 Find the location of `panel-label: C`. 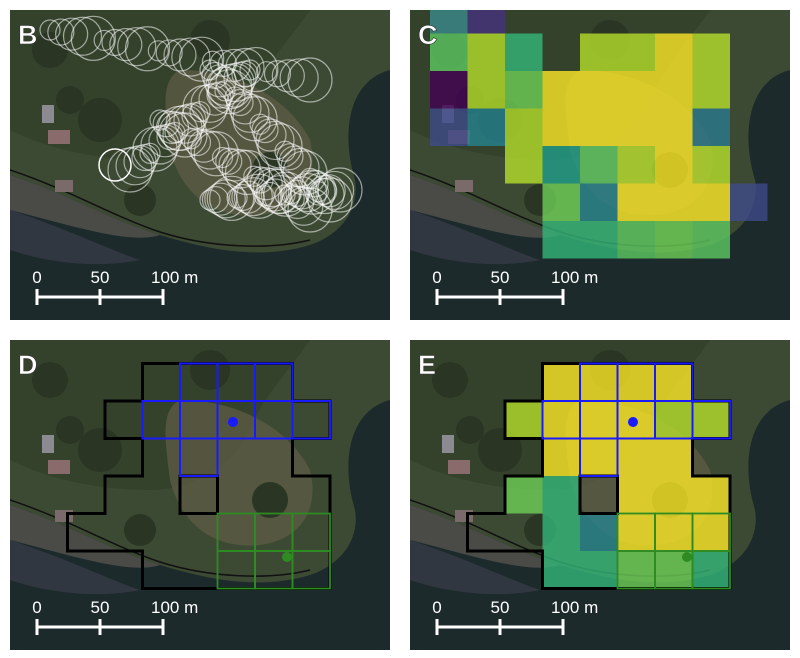

panel-label: C is located at coordinates (428, 35).